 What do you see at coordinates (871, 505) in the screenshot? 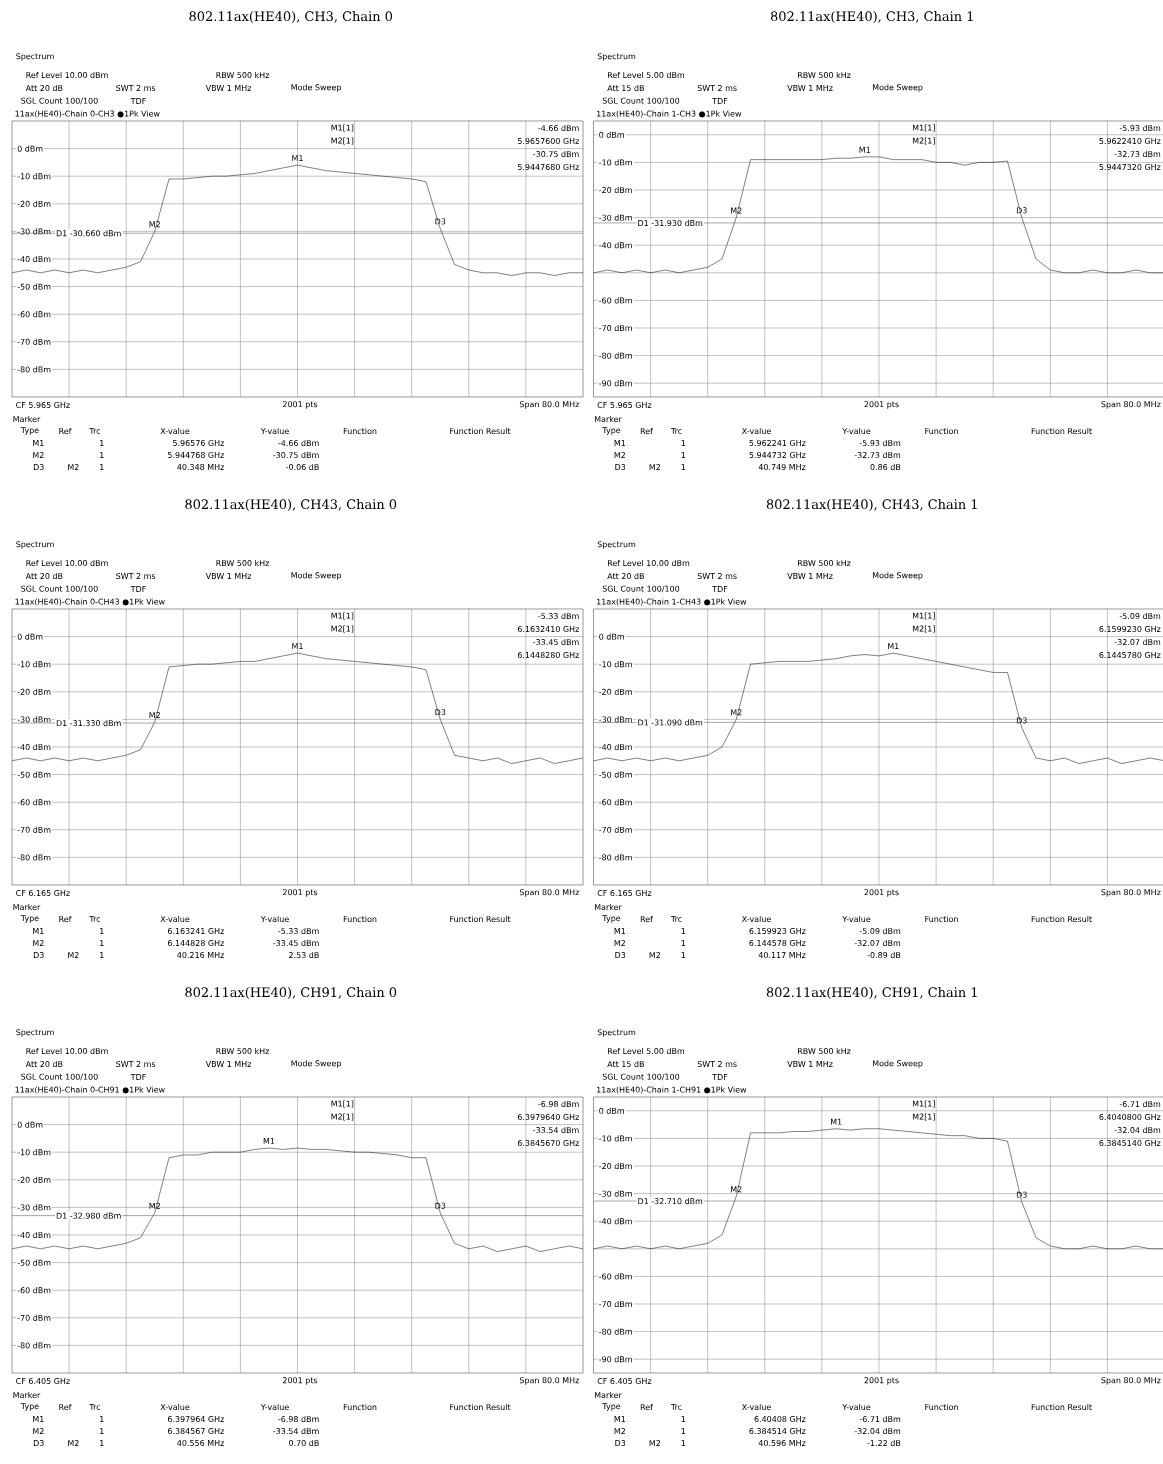
I see `chart-title: 802.11ax(HE40), CH43, Chain 1` at bounding box center [871, 505].